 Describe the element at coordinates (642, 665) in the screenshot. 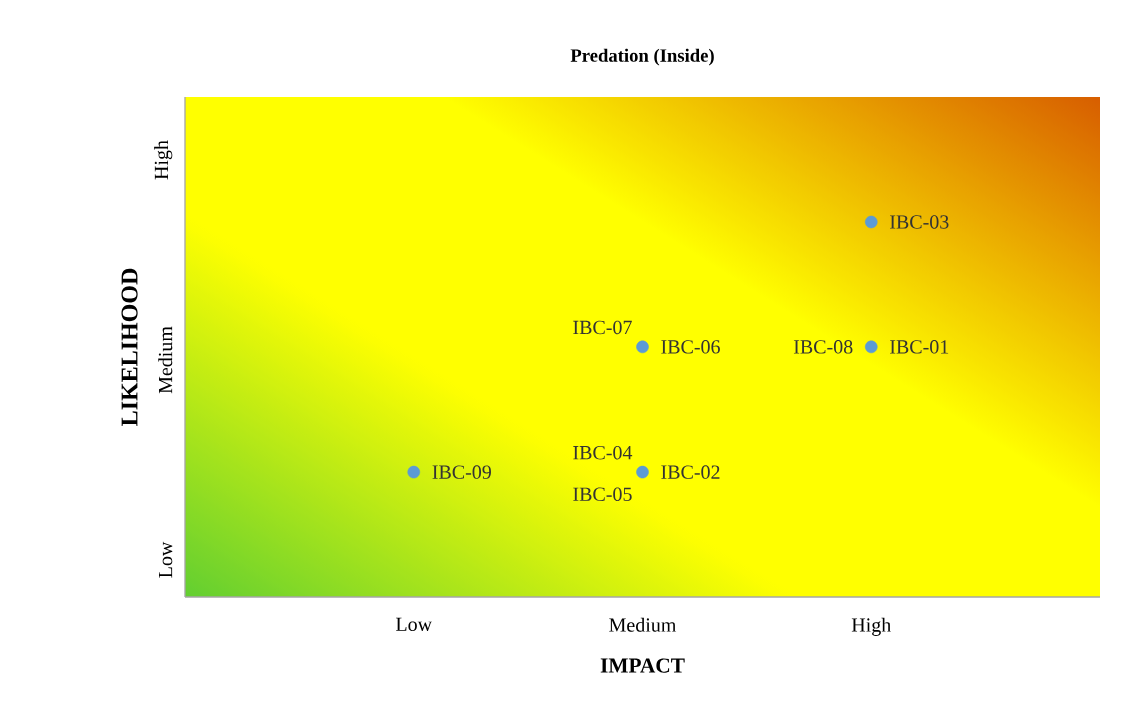

I see `x-axis-title: IMPACT` at that location.